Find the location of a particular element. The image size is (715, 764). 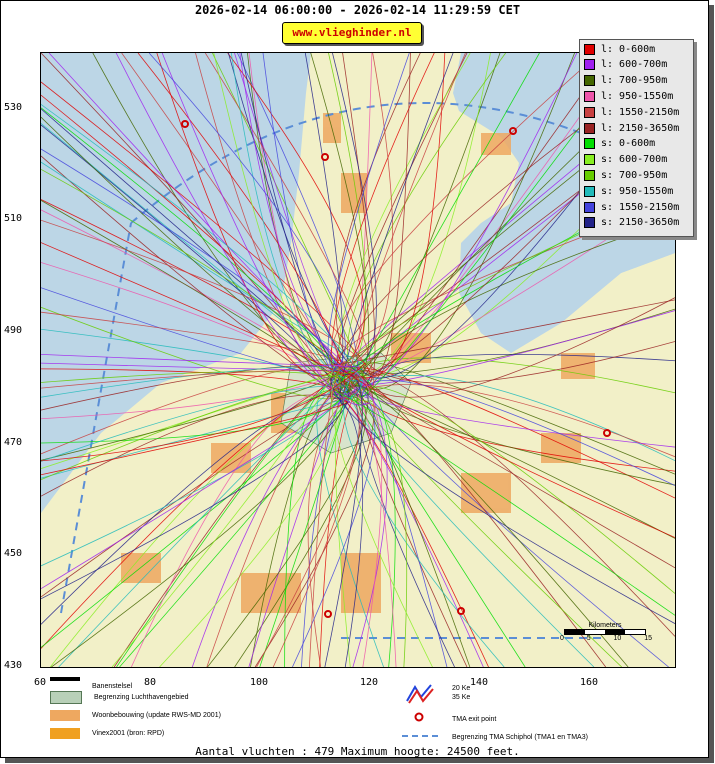

legend-label: l: 1550-2150m is located at coordinates (640, 112).